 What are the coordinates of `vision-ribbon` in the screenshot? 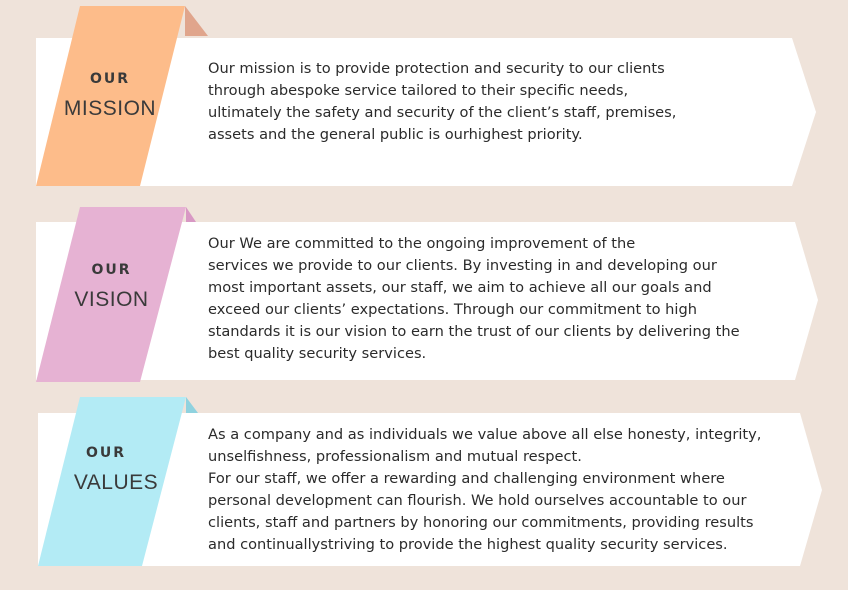 It's located at (111, 294).